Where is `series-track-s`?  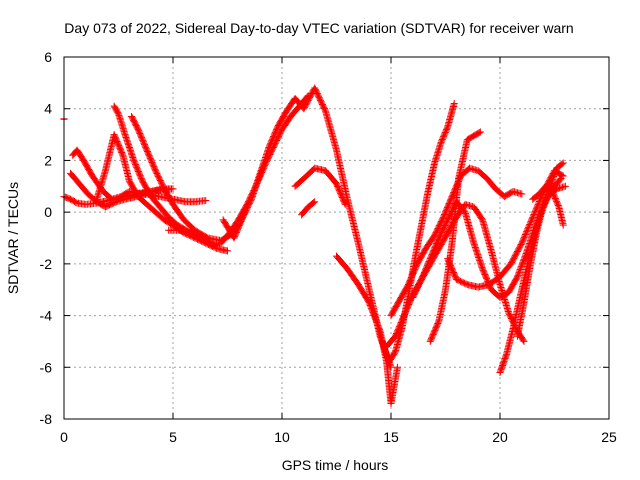
series-track-s is located at coordinates (540, 249).